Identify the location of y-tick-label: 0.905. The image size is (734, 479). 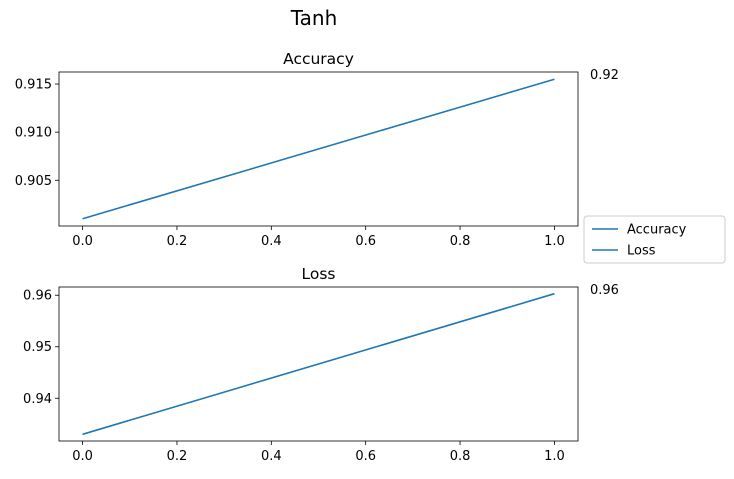
(33, 181).